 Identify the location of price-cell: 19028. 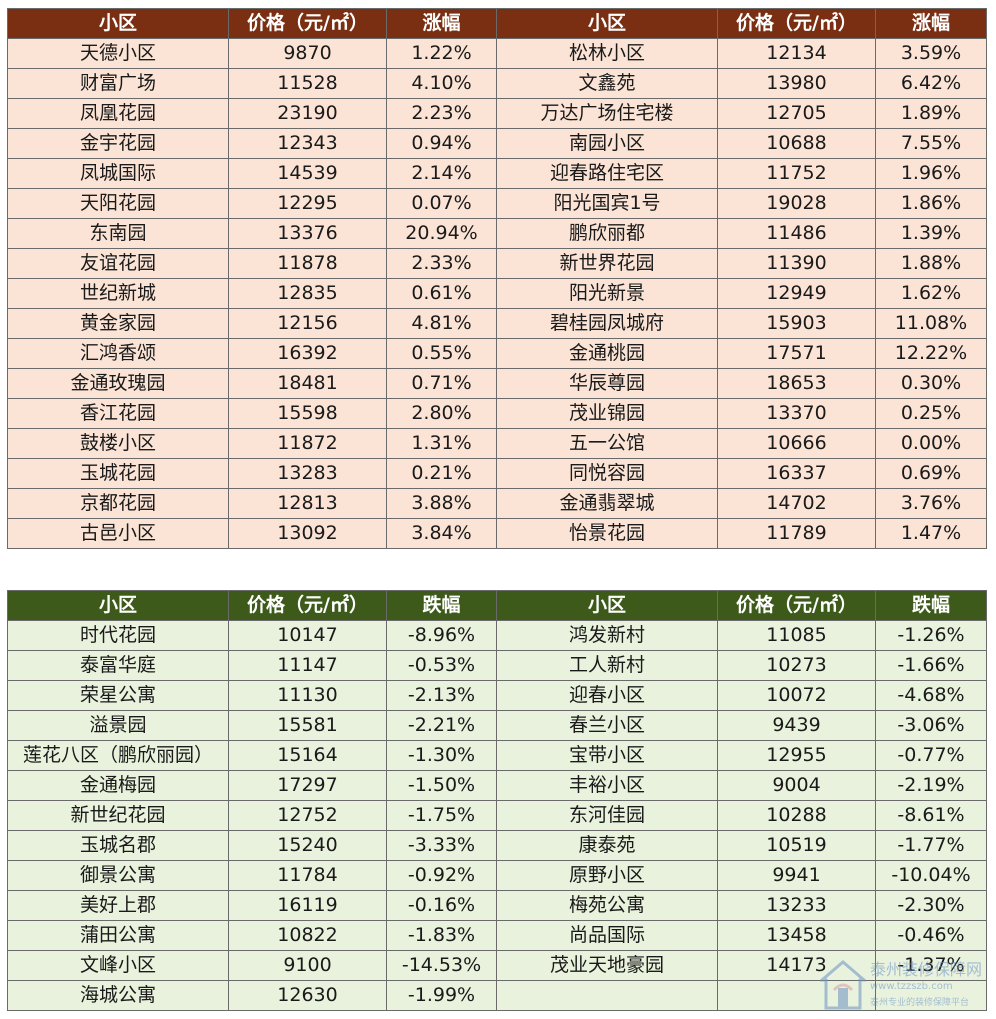
(796, 203).